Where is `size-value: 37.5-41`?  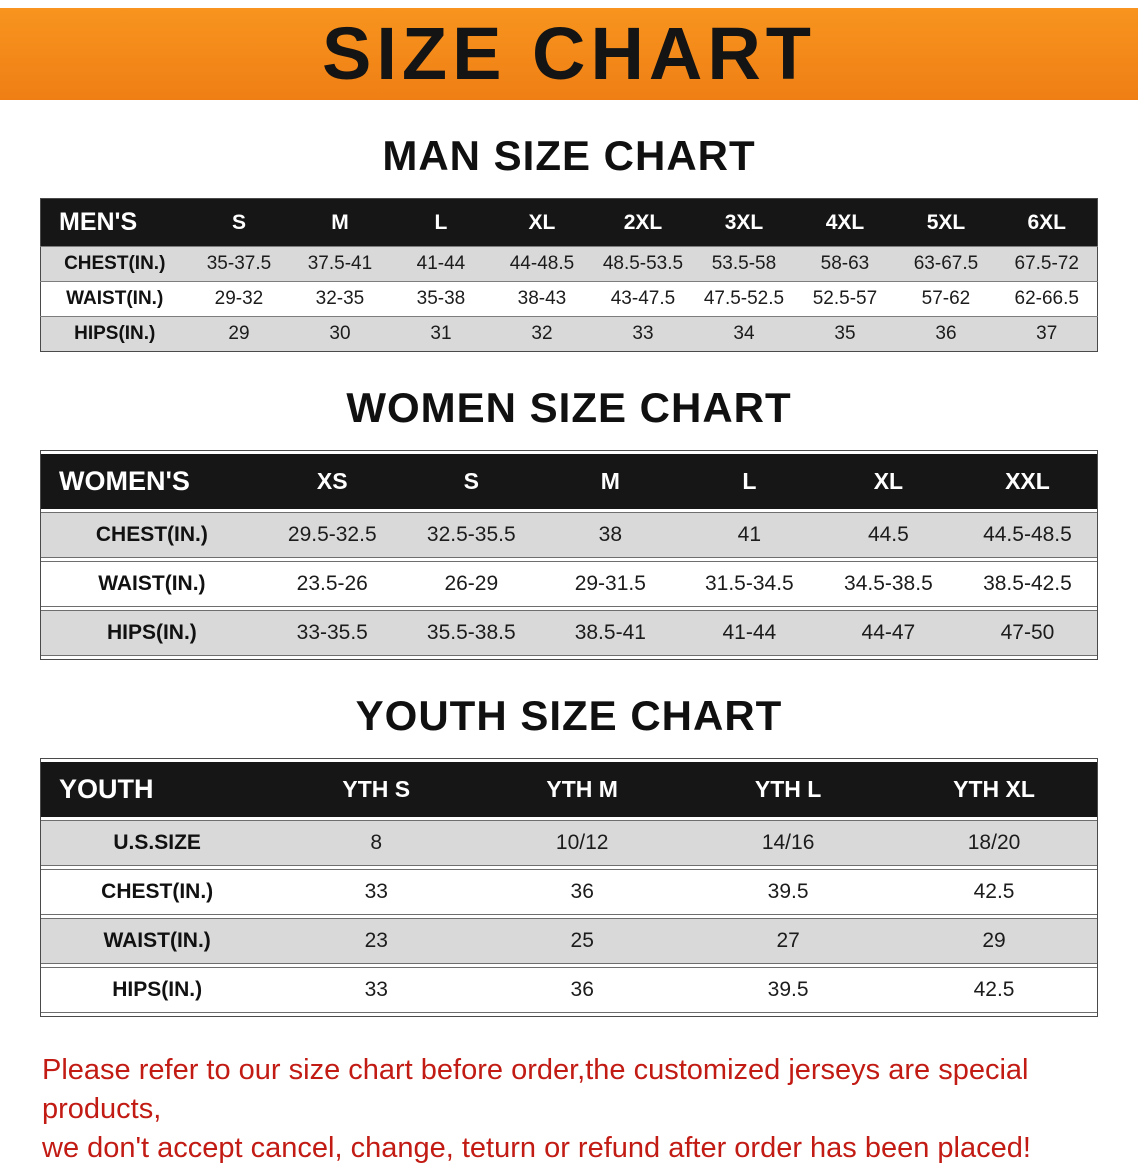 size-value: 37.5-41 is located at coordinates (340, 264).